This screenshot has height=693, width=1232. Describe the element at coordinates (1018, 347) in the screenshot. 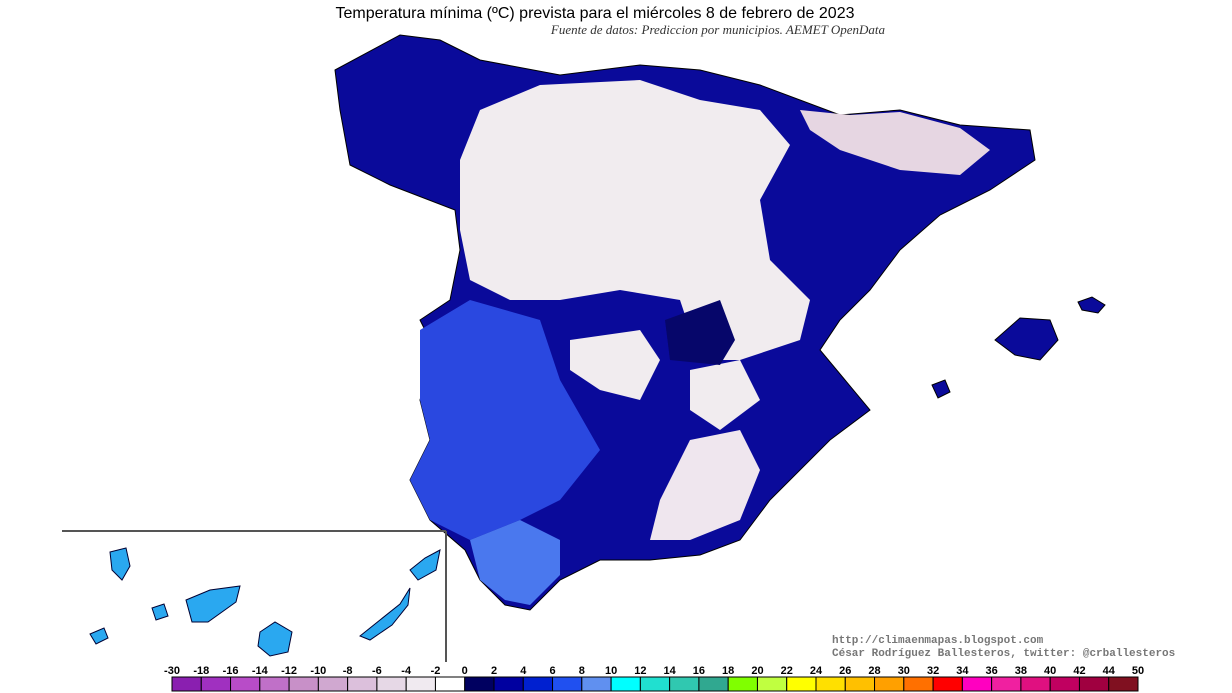

I see `balearic-islands` at that location.